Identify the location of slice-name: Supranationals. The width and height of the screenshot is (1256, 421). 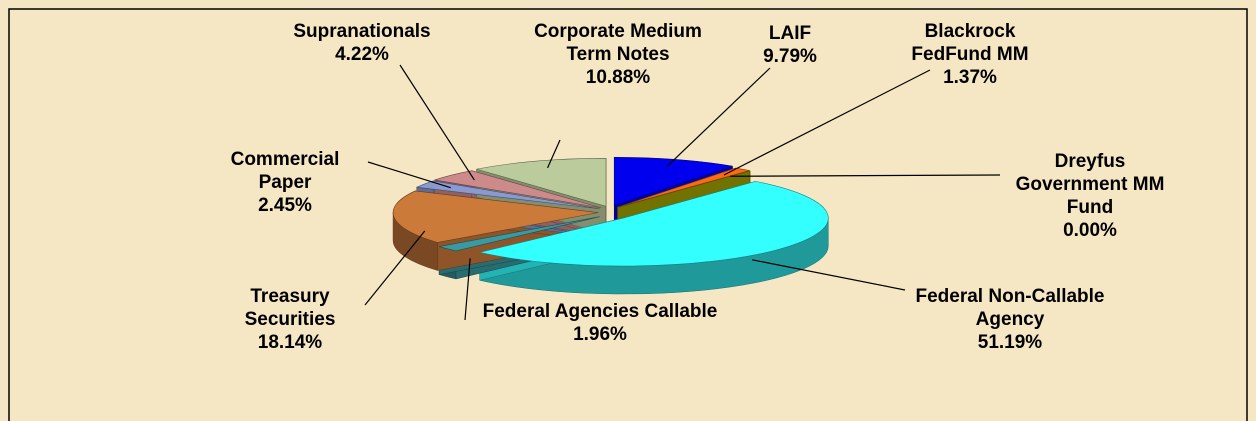
(362, 31).